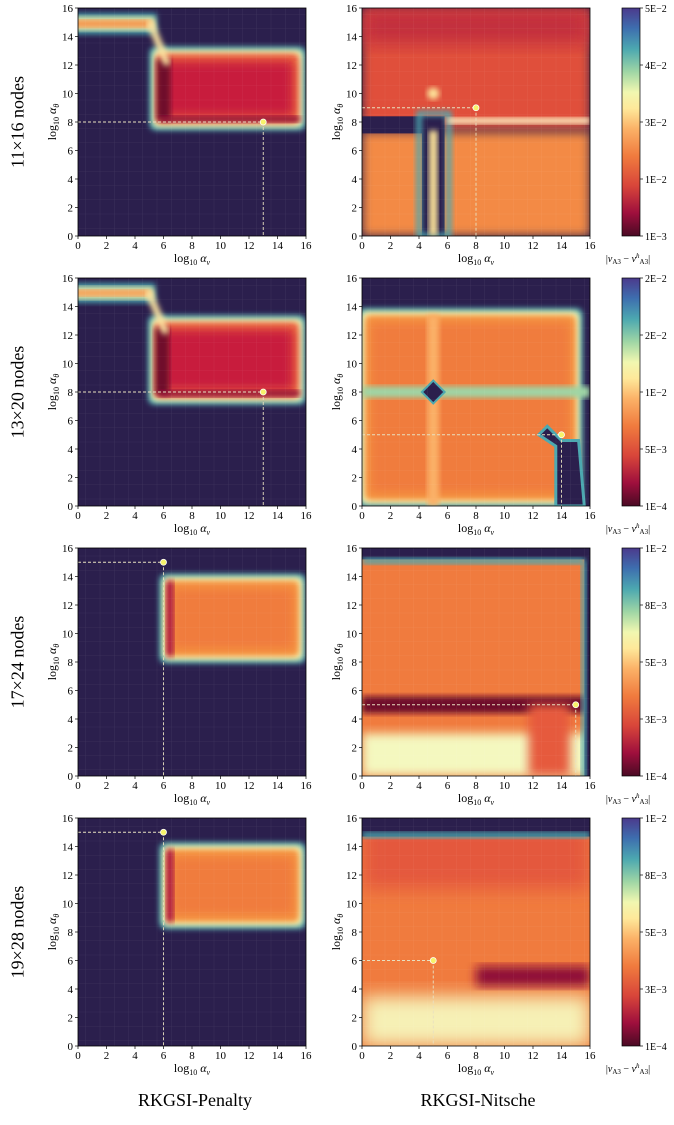  I want to click on colorbar-tick-label: 1E−2, so click(656, 393).